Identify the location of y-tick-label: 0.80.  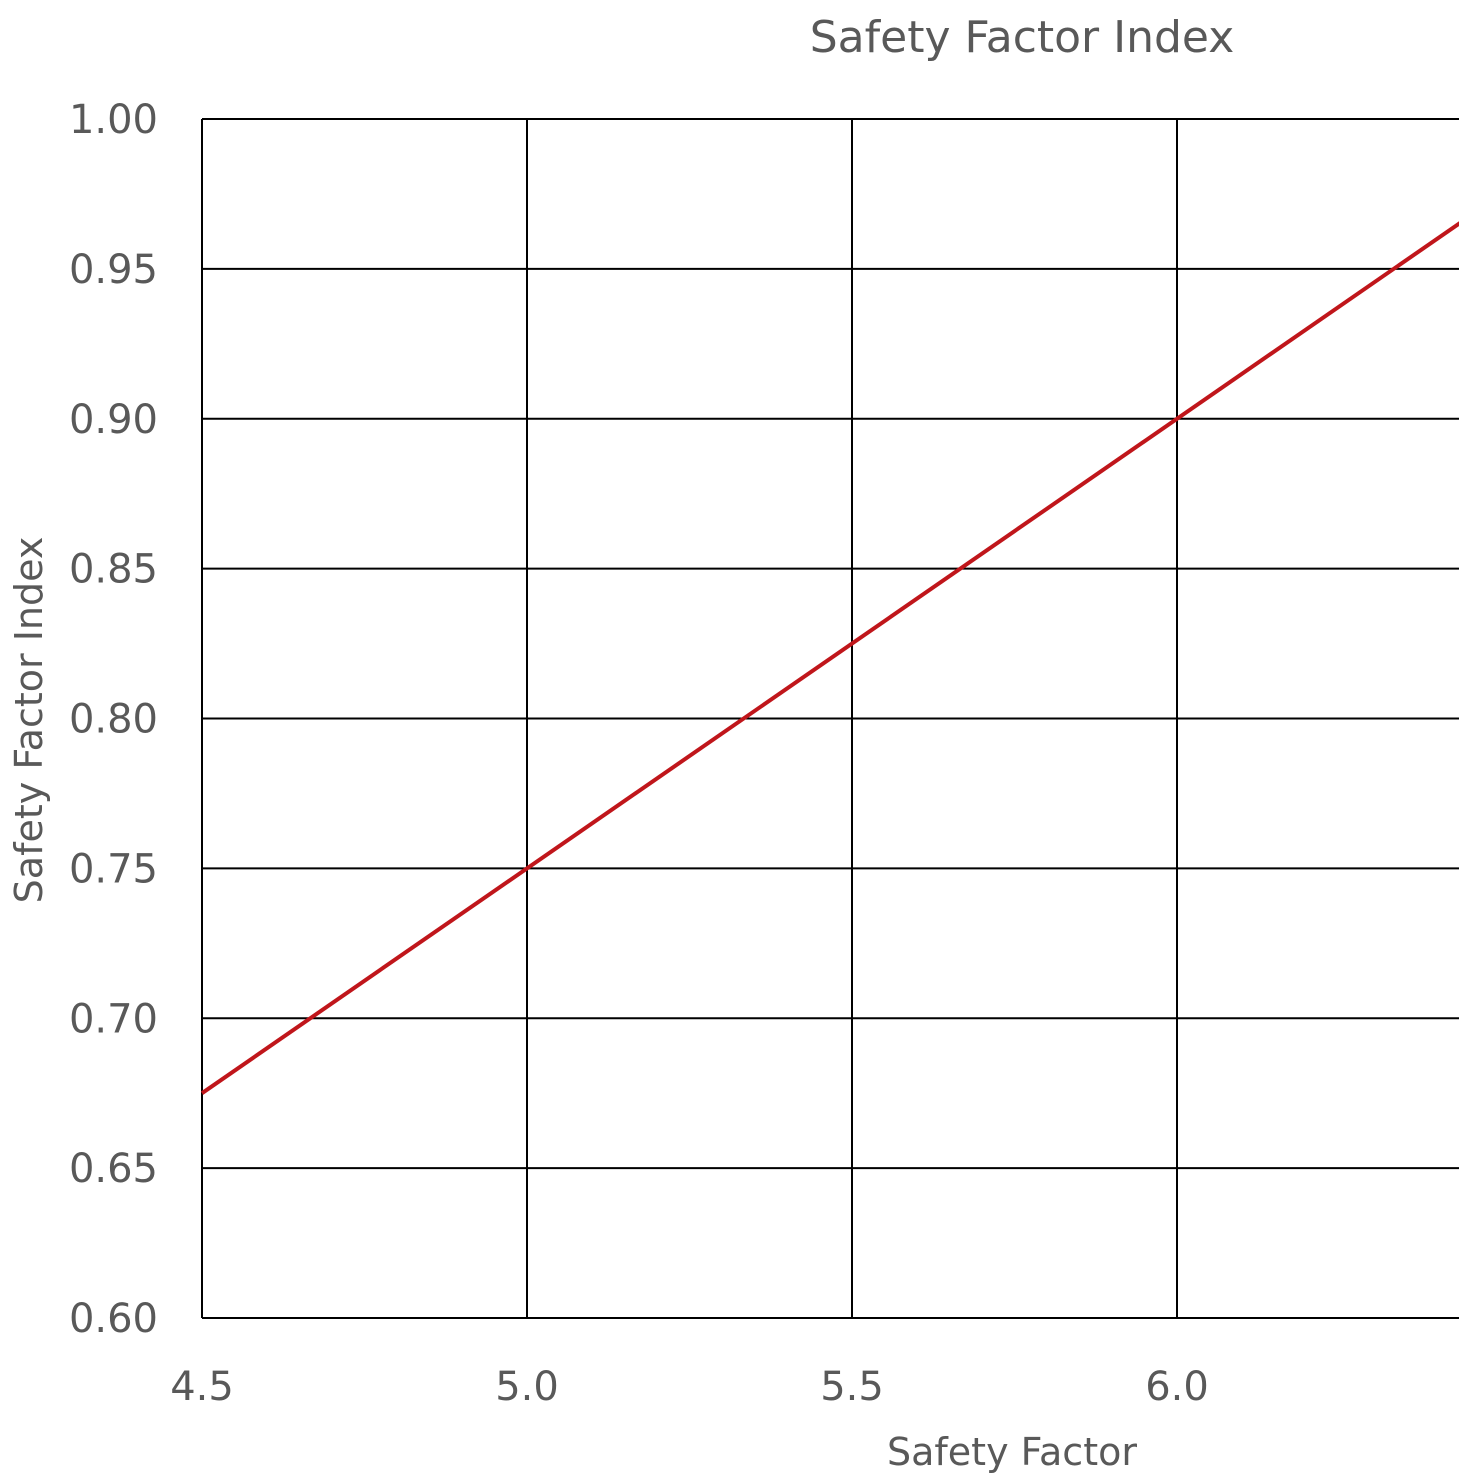
(113, 720).